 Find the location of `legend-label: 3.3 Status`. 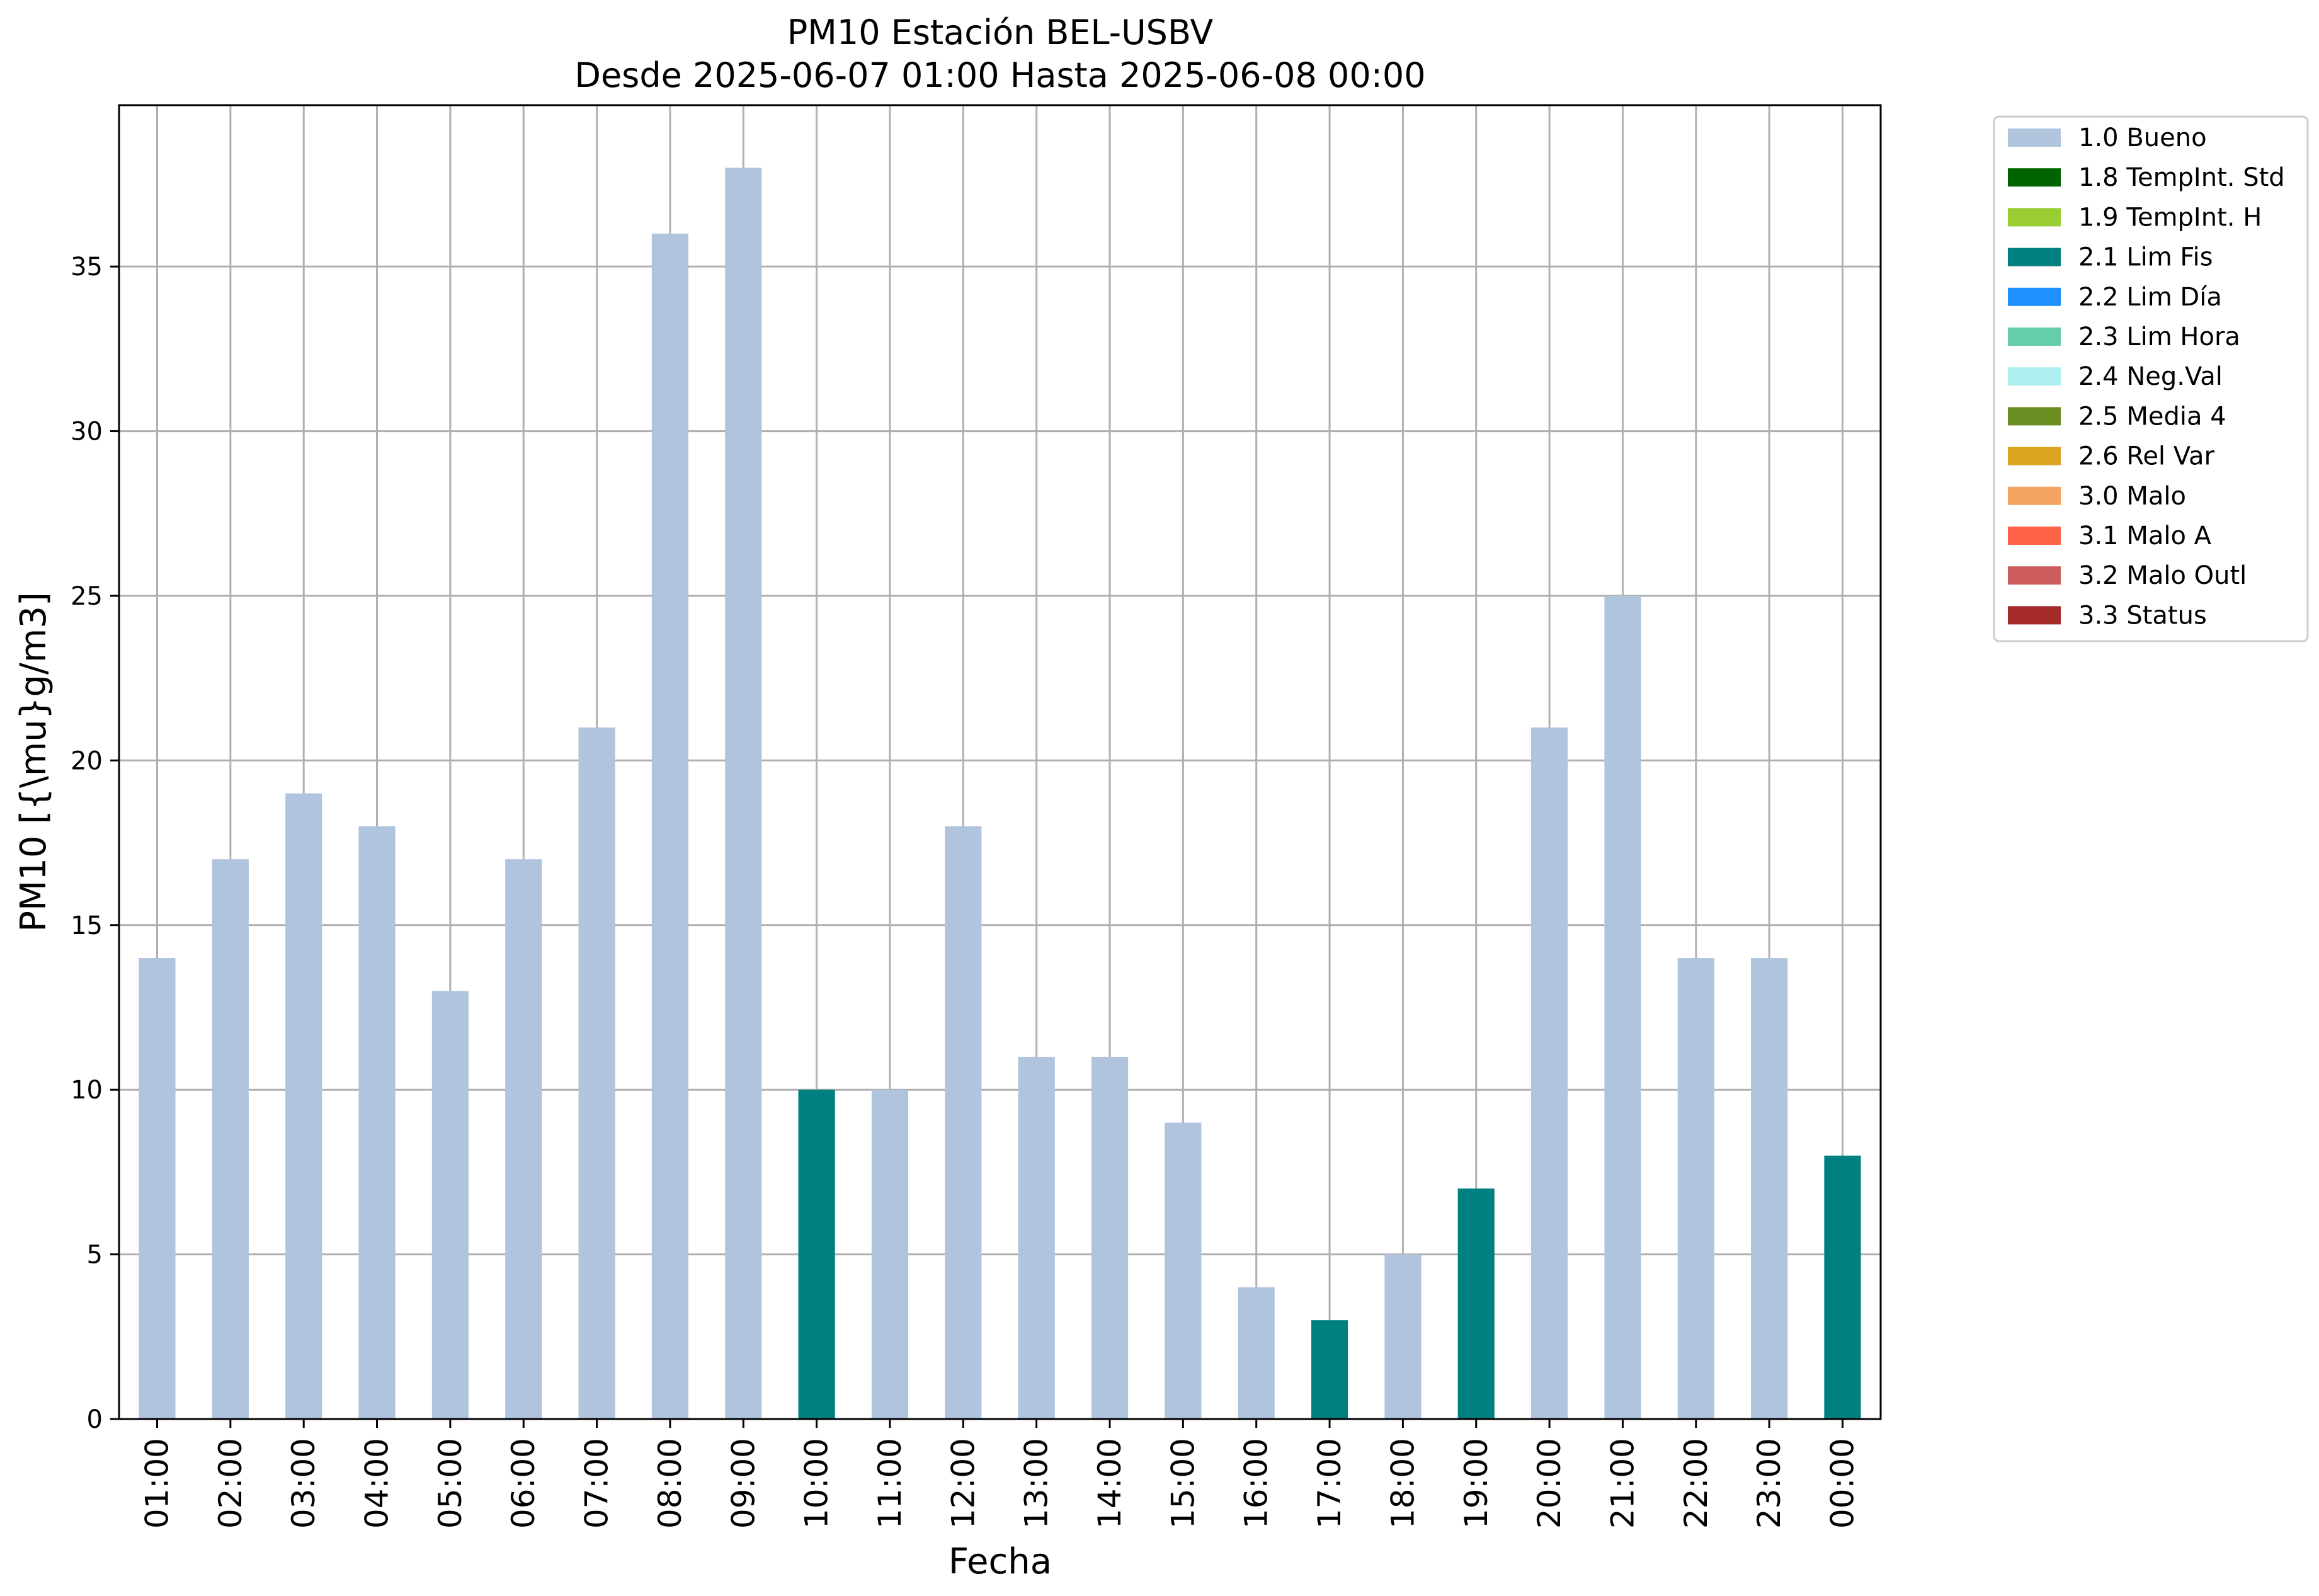

legend-label: 3.3 Status is located at coordinates (2142, 615).